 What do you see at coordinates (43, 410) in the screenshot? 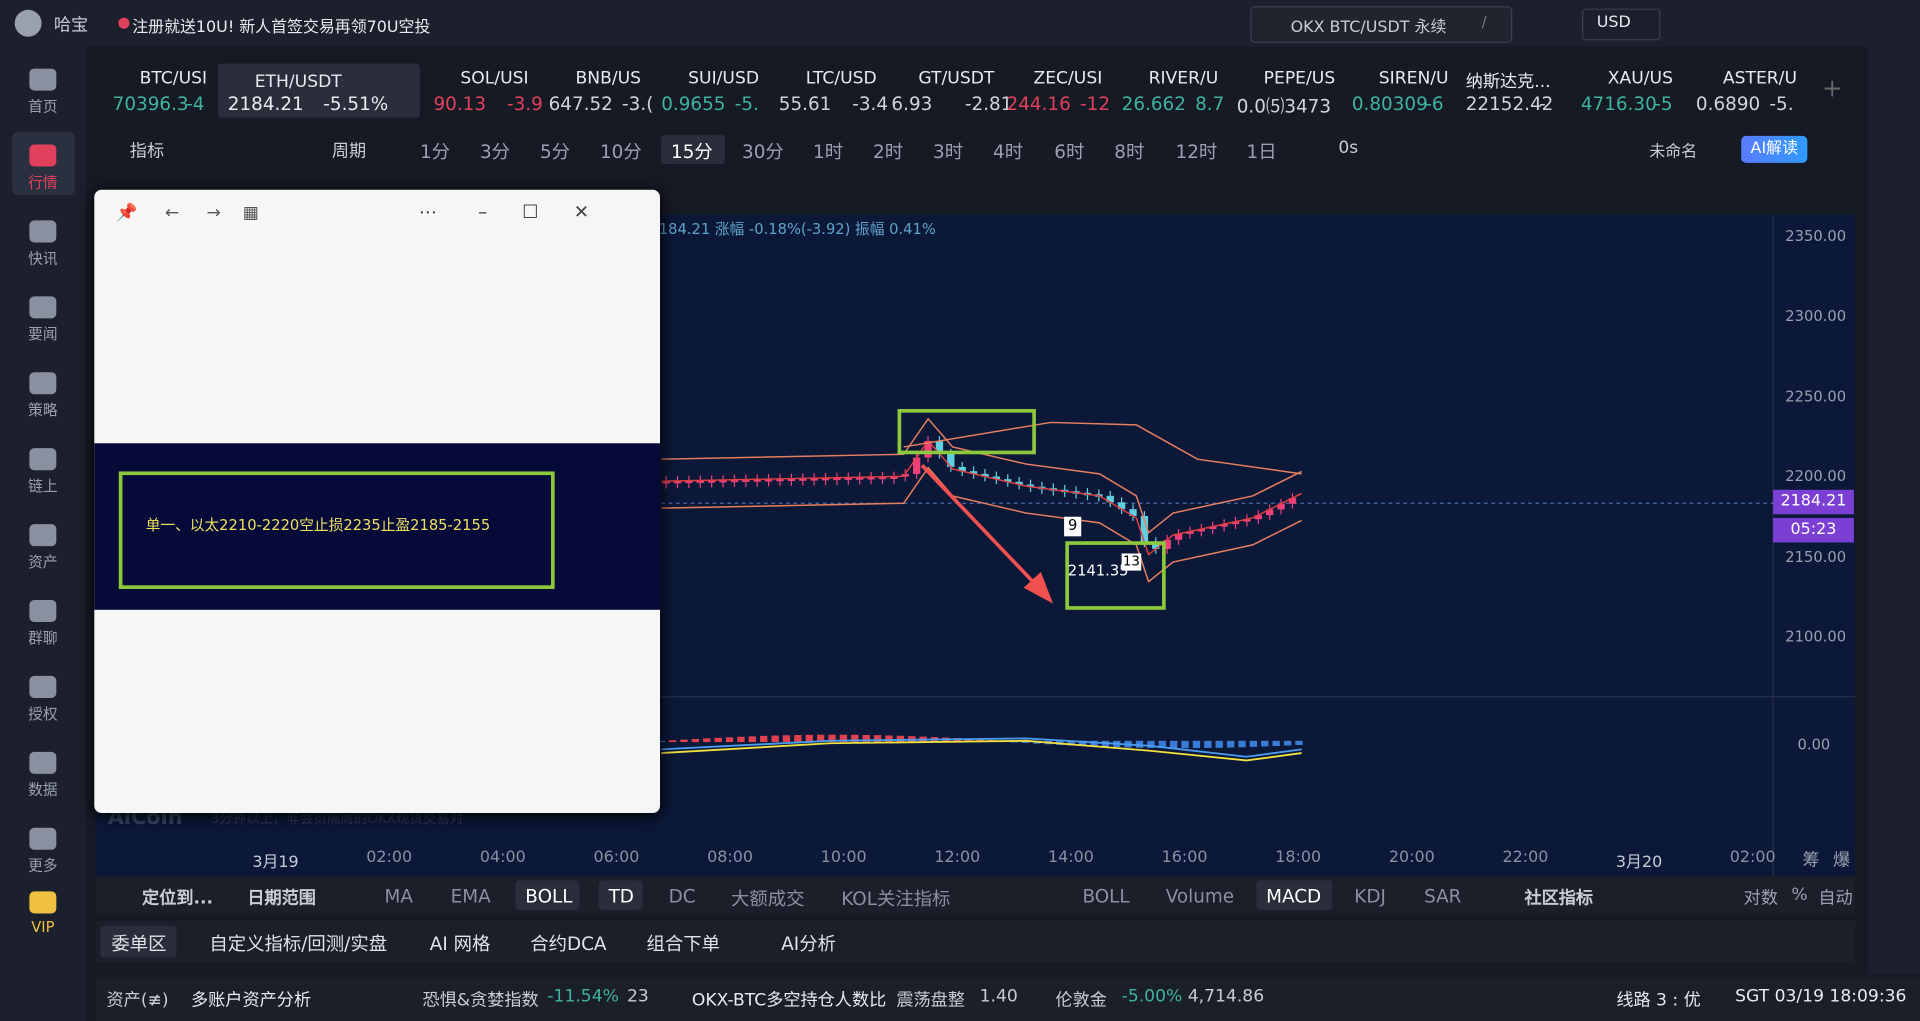
I see `nav-label: 策略` at bounding box center [43, 410].